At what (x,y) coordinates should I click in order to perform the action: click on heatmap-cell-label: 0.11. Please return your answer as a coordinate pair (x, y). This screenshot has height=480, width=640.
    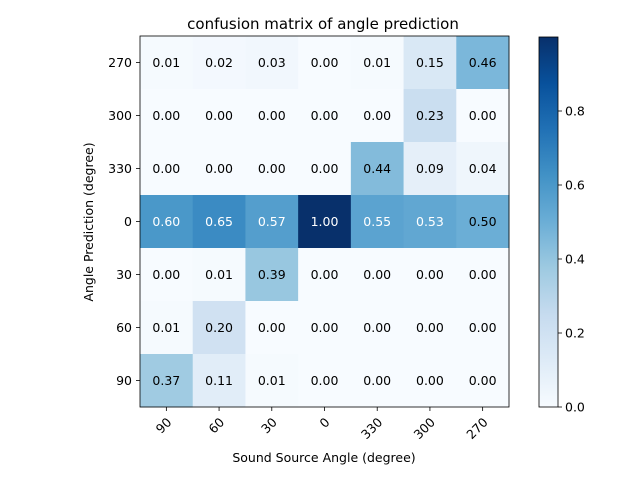
    Looking at the image, I should click on (219, 380).